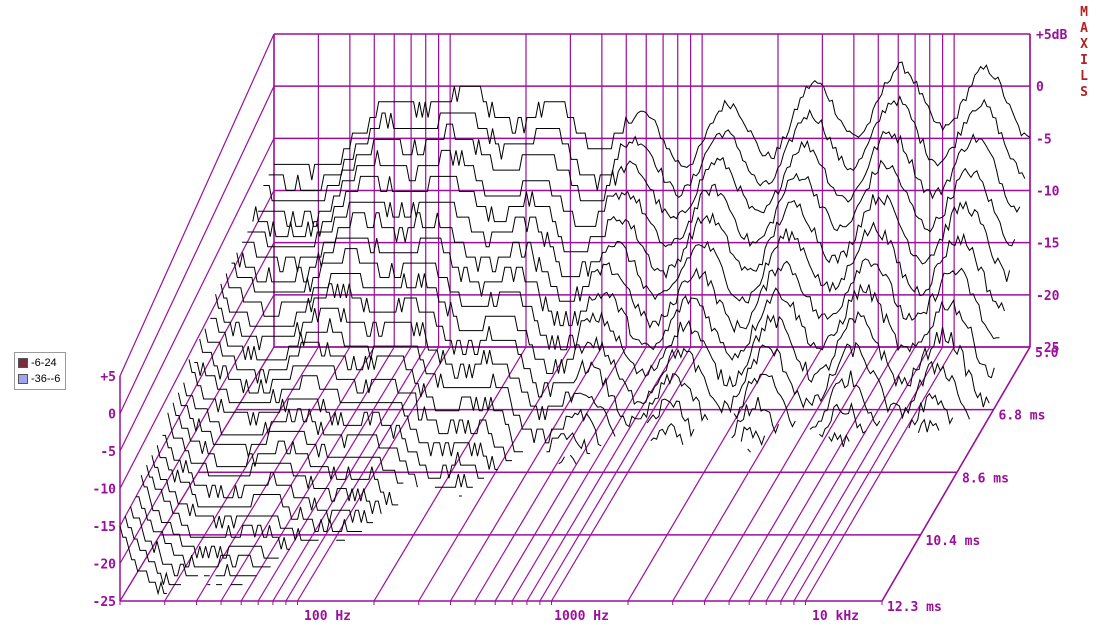  Describe the element at coordinates (46, 379) in the screenshot. I see `legend-label: -36--6` at that location.